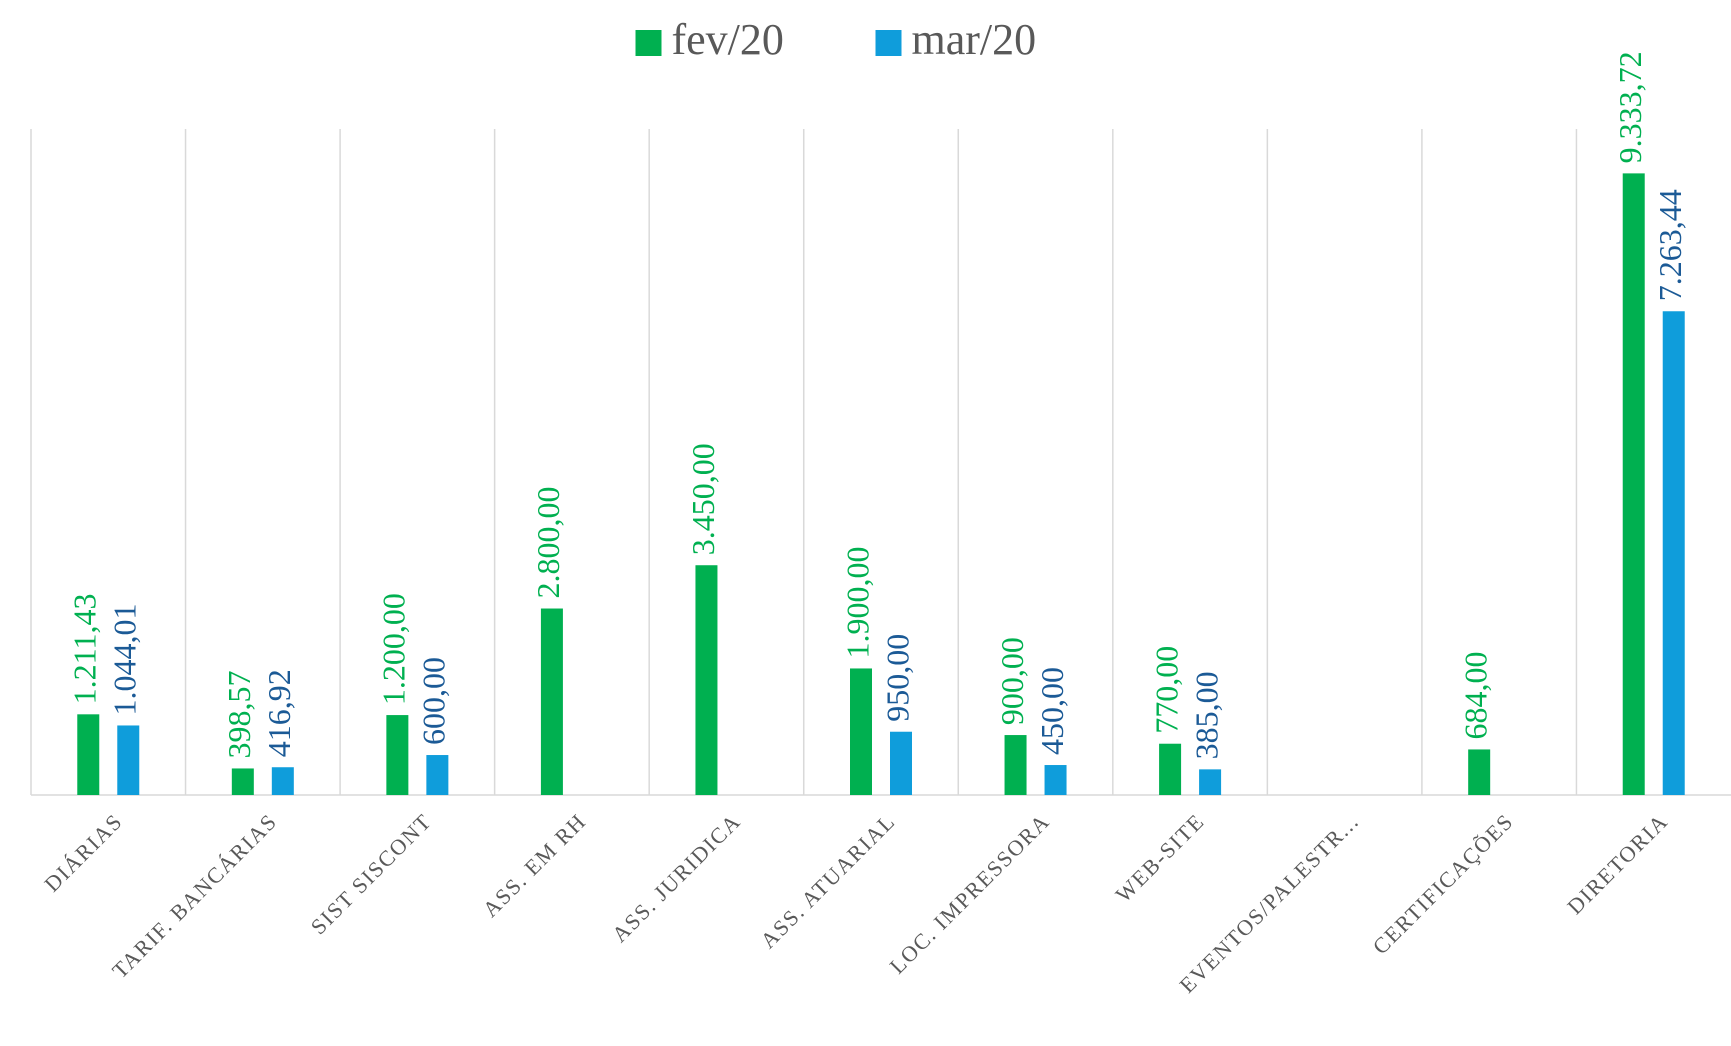 The height and width of the screenshot is (1046, 1731). Describe the element at coordinates (239, 714) in the screenshot. I see `data-label: 398,57` at that location.